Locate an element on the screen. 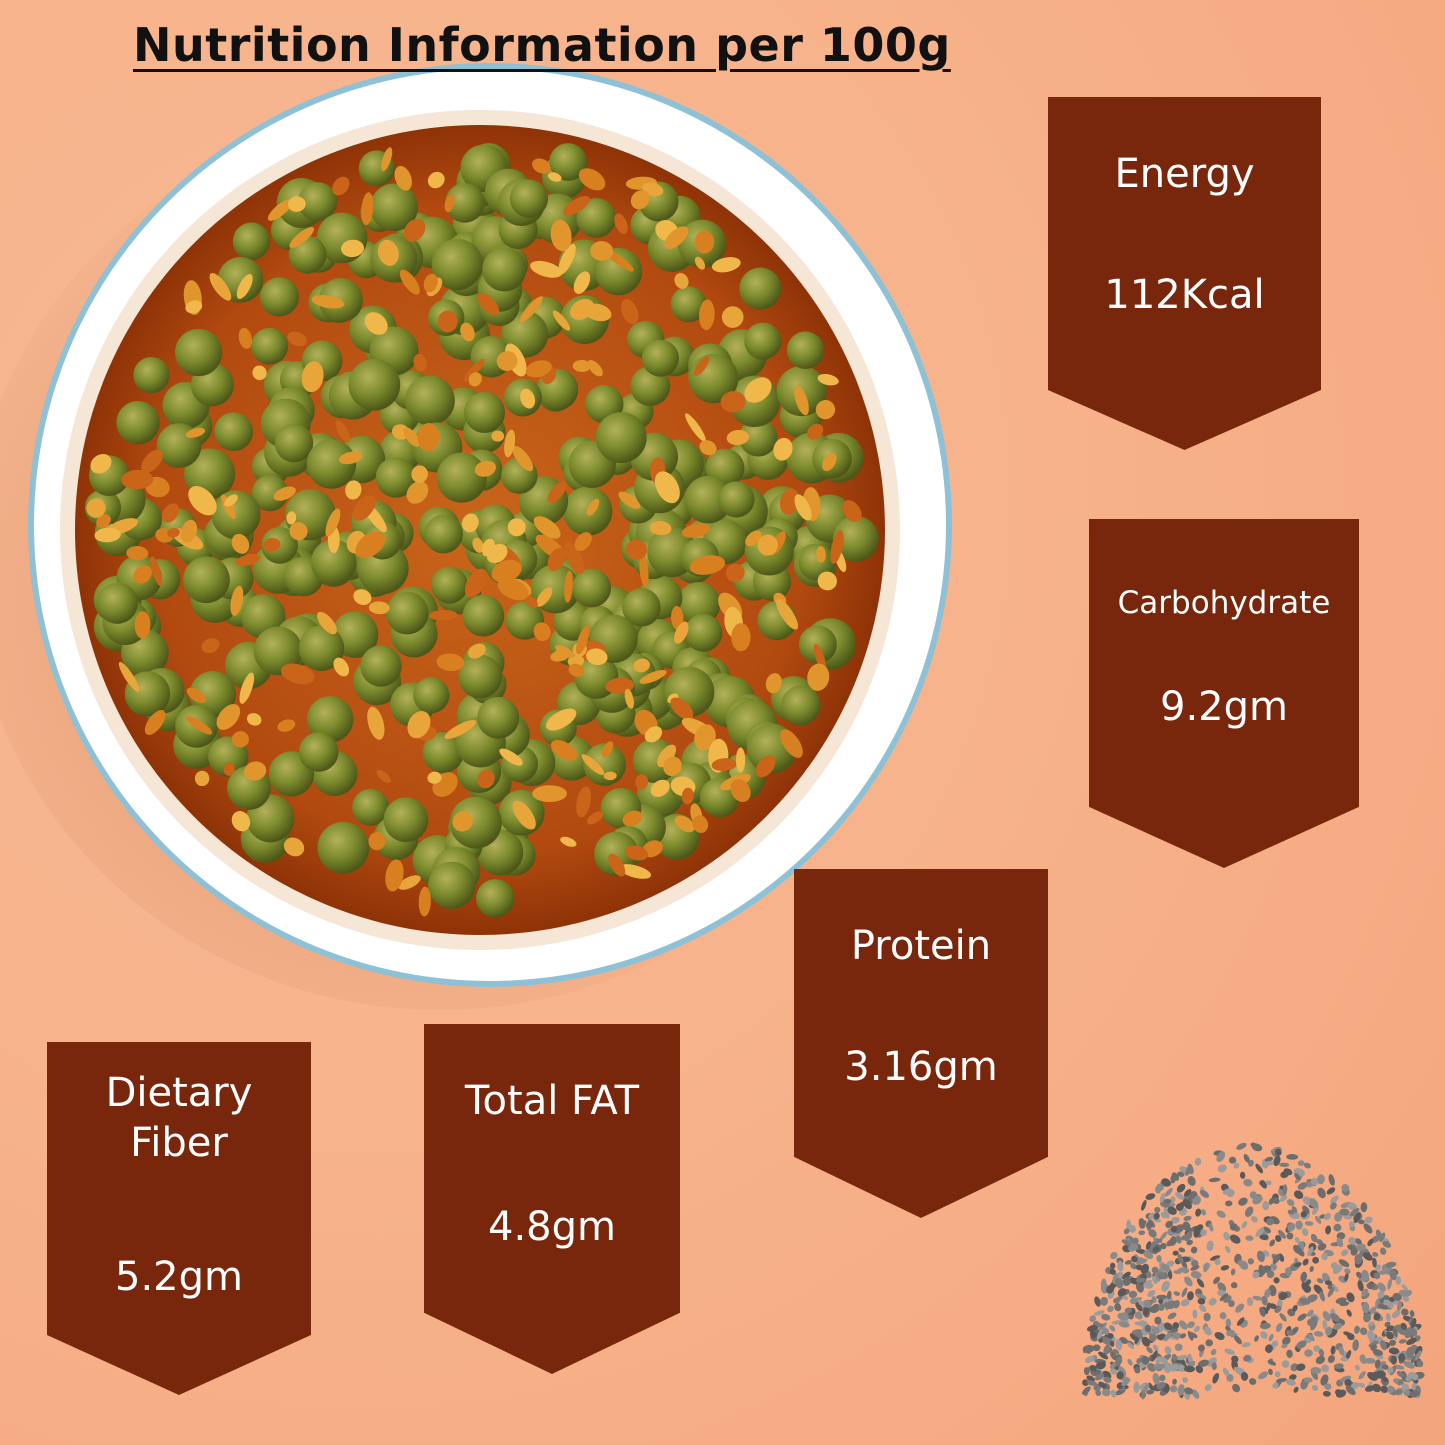 The height and width of the screenshot is (1445, 1445). energy-value: 112Kcal is located at coordinates (1184, 295).